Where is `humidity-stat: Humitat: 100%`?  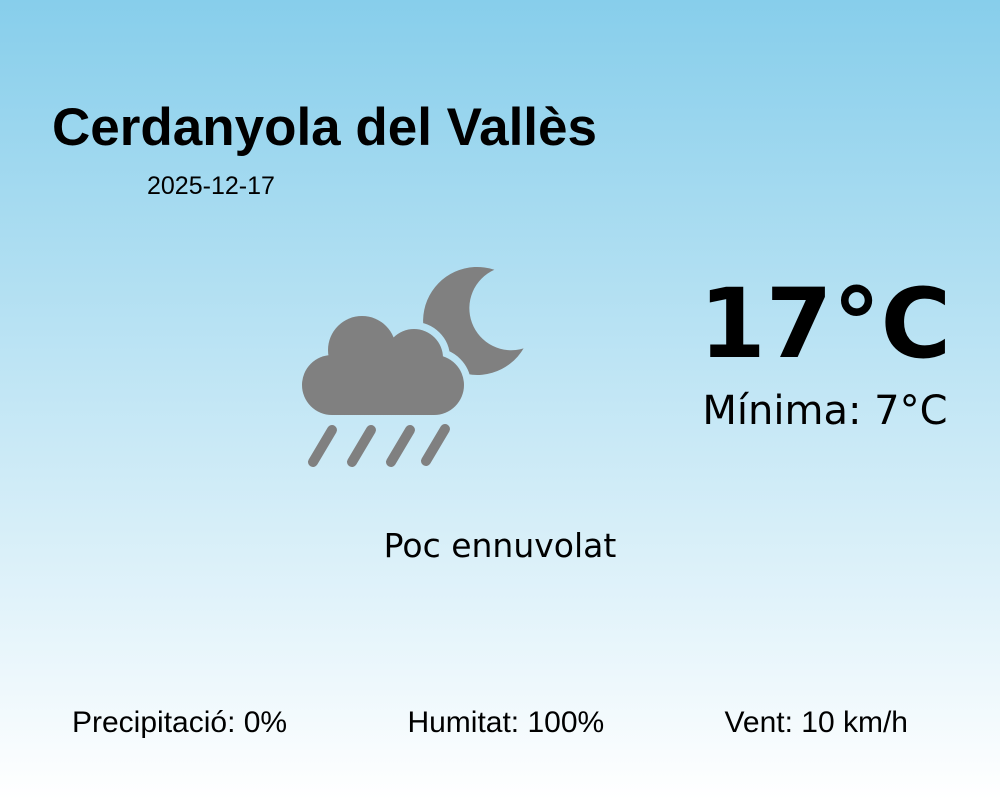
humidity-stat: Humitat: 100% is located at coordinates (506, 722).